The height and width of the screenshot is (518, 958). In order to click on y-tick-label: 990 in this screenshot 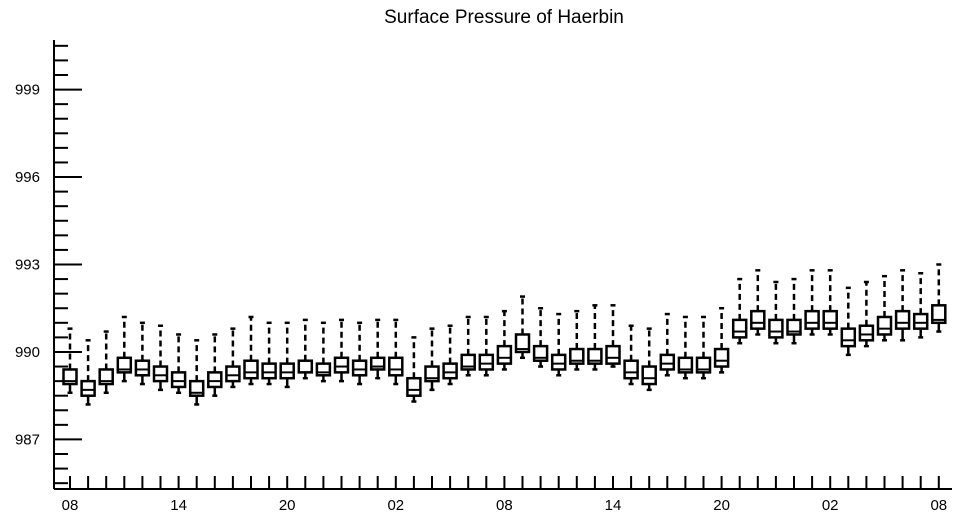, I will do `click(27, 352)`.